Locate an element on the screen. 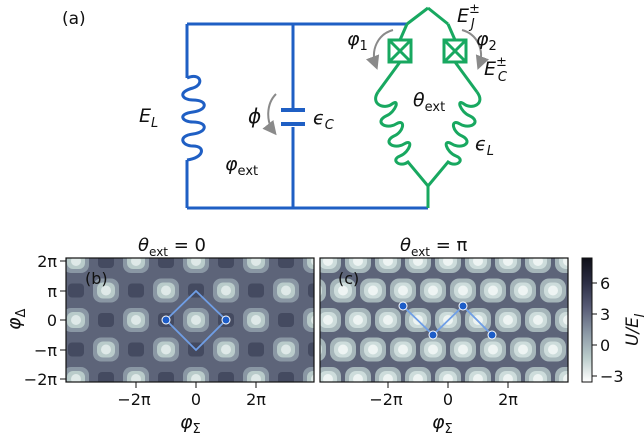 Image resolution: width=644 pixels, height=437 pixels. panel-c-title: θext = π is located at coordinates (434, 247).